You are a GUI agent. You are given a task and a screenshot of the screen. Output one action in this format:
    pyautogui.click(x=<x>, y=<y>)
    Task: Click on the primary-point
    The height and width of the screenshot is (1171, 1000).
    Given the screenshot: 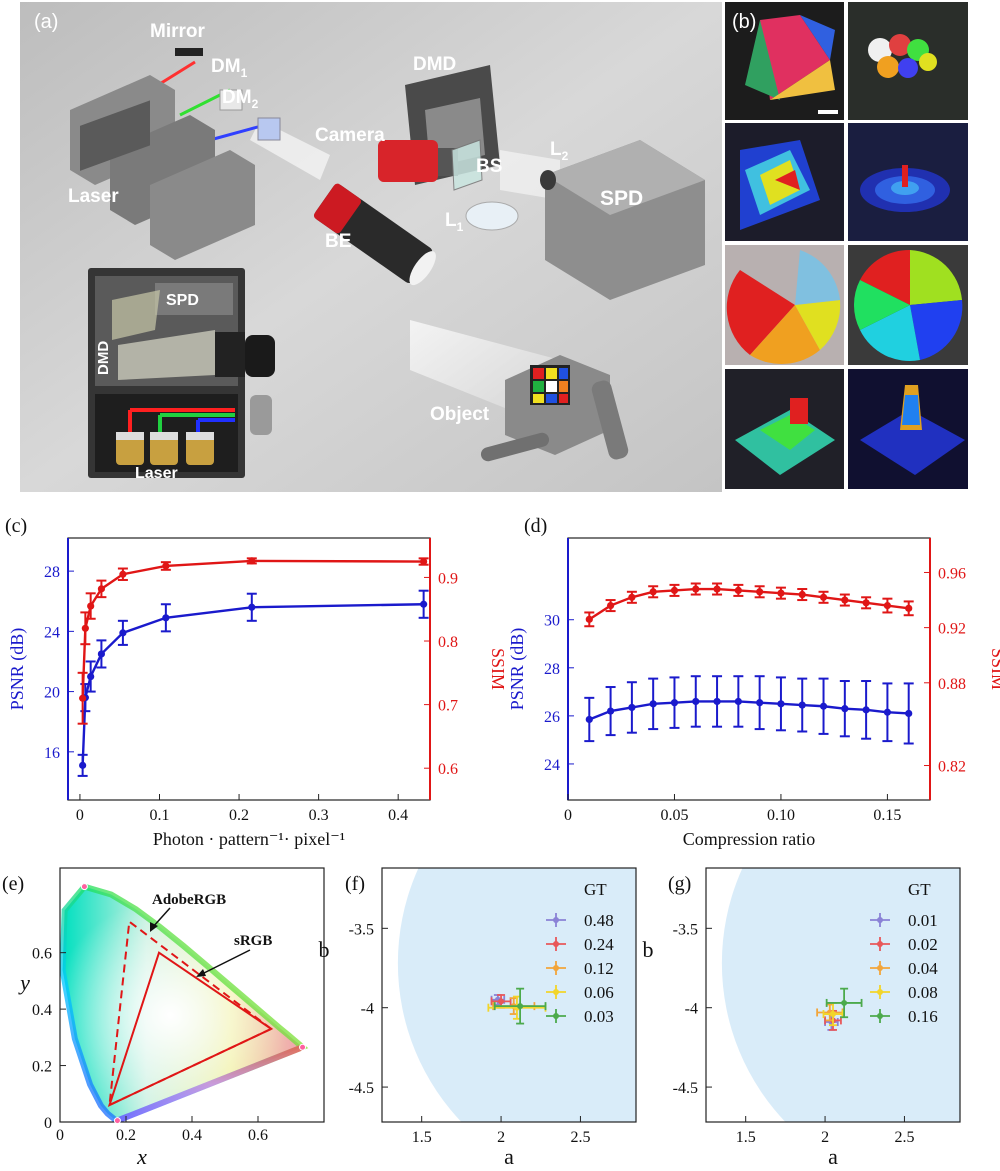 What is the action you would take?
    pyautogui.click(x=117, y=1121)
    